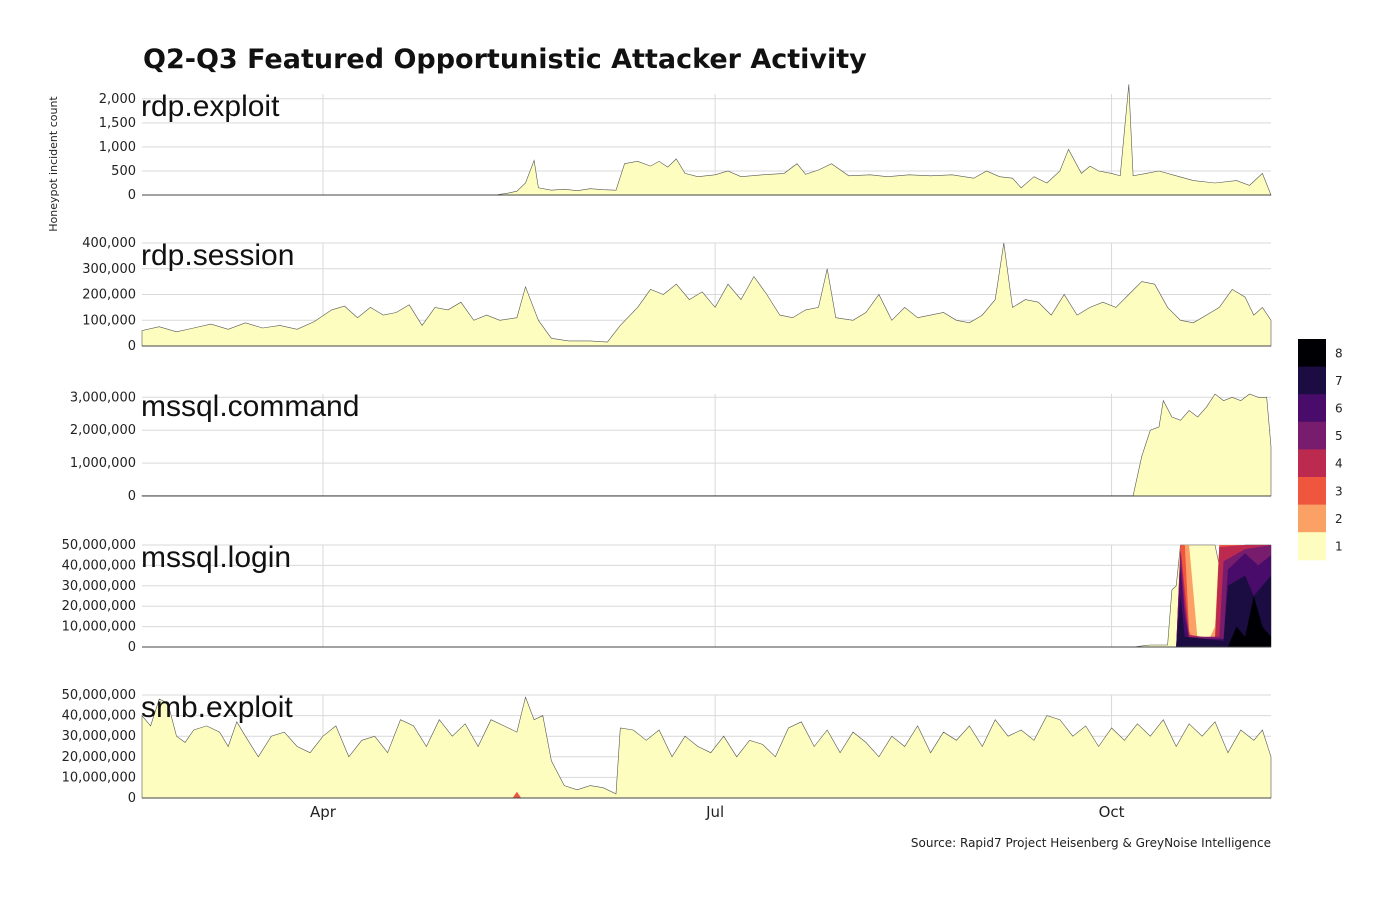 The image size is (1400, 899). Describe the element at coordinates (1339, 519) in the screenshot. I see `legend-label: 2` at that location.